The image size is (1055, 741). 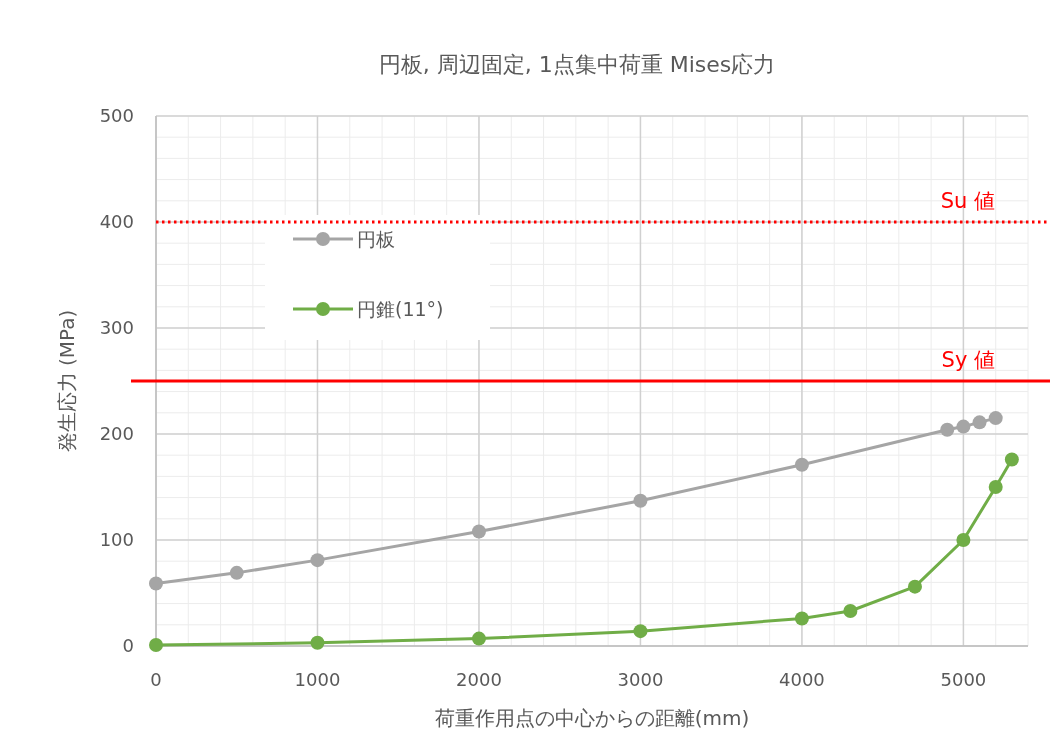 I want to click on legend-label: 円板, so click(x=376, y=239).